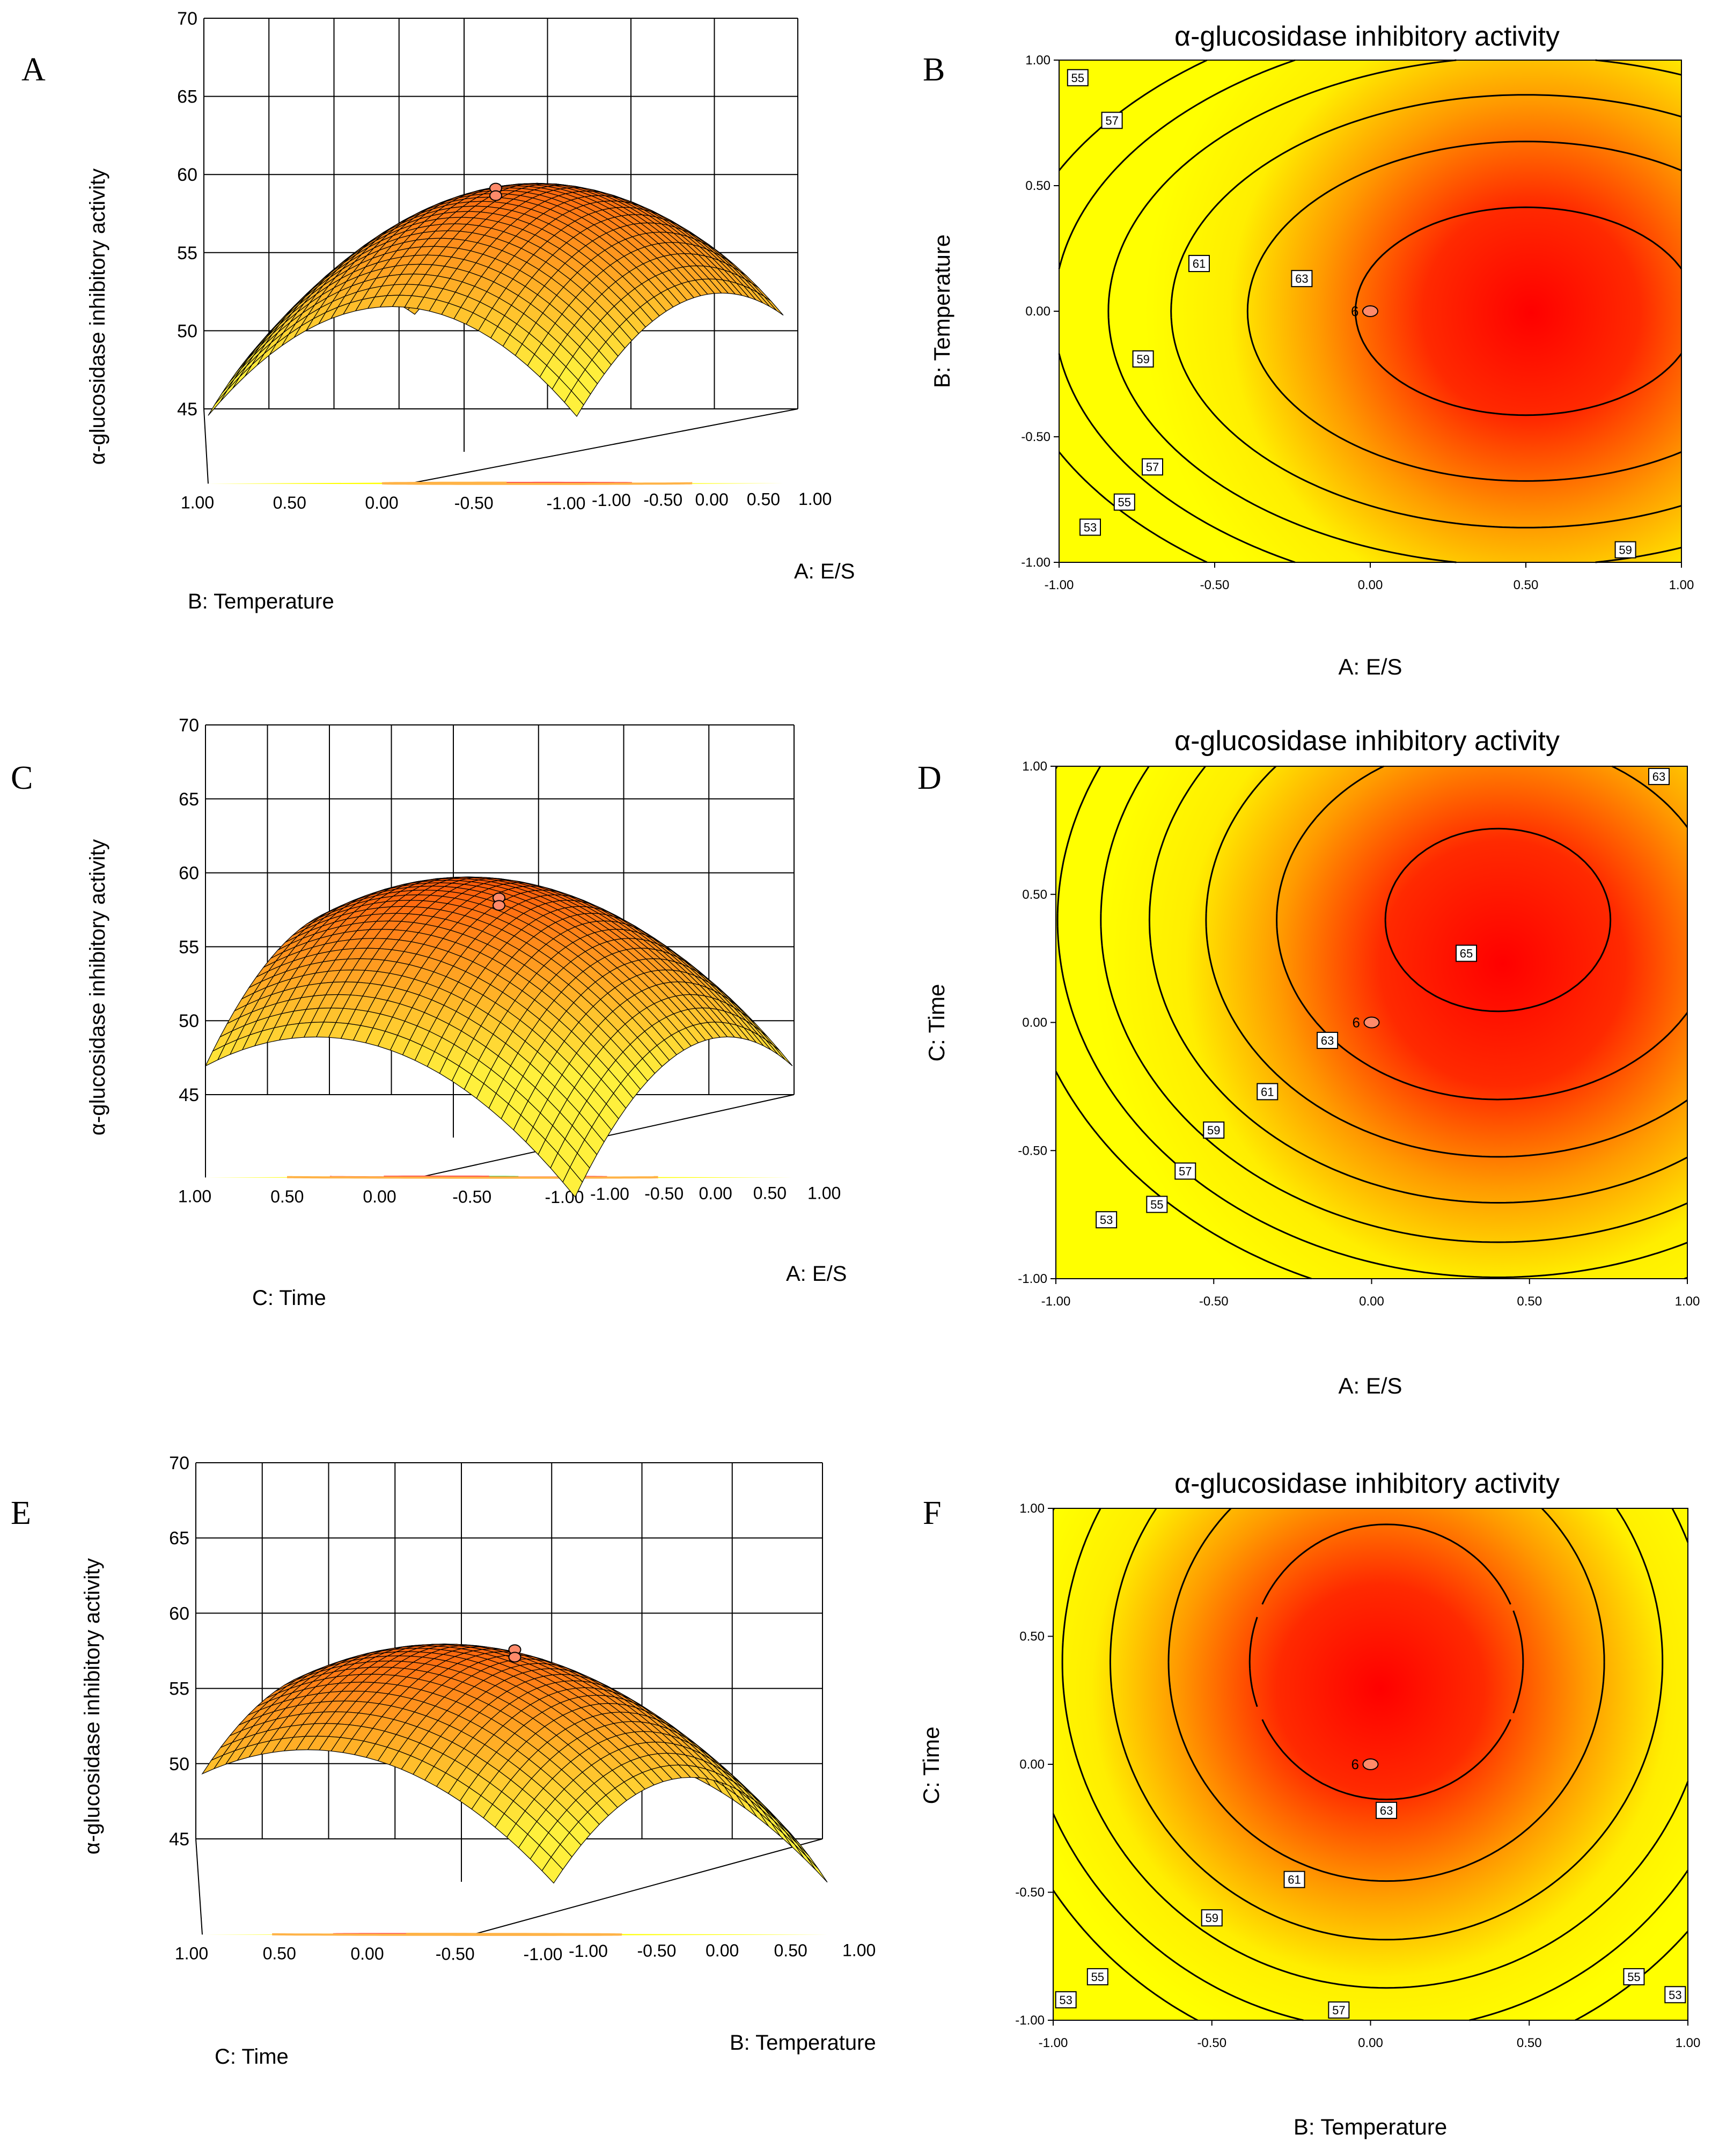 This screenshot has width=1719, height=2156. Describe the element at coordinates (1034, 1023) in the screenshot. I see `y-tick-label: 0.00` at that location.